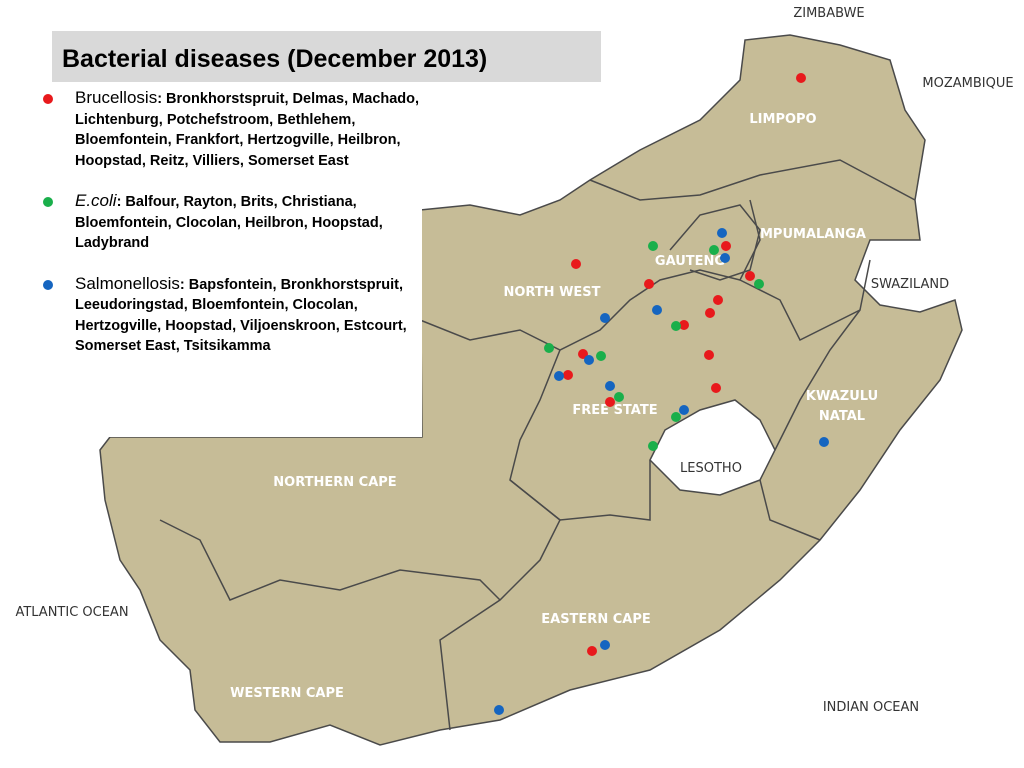 This screenshot has height=768, width=1024. I want to click on region-label: GAUTENG, so click(690, 261).